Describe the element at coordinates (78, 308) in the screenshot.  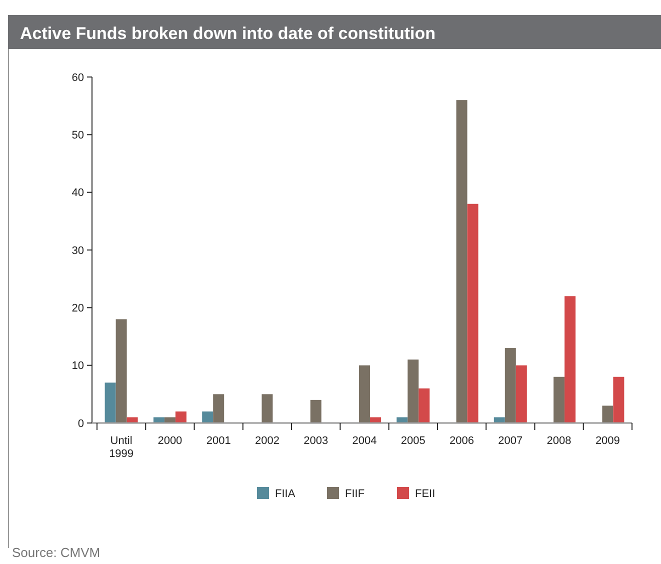
I see `y-tick-label: 20` at that location.